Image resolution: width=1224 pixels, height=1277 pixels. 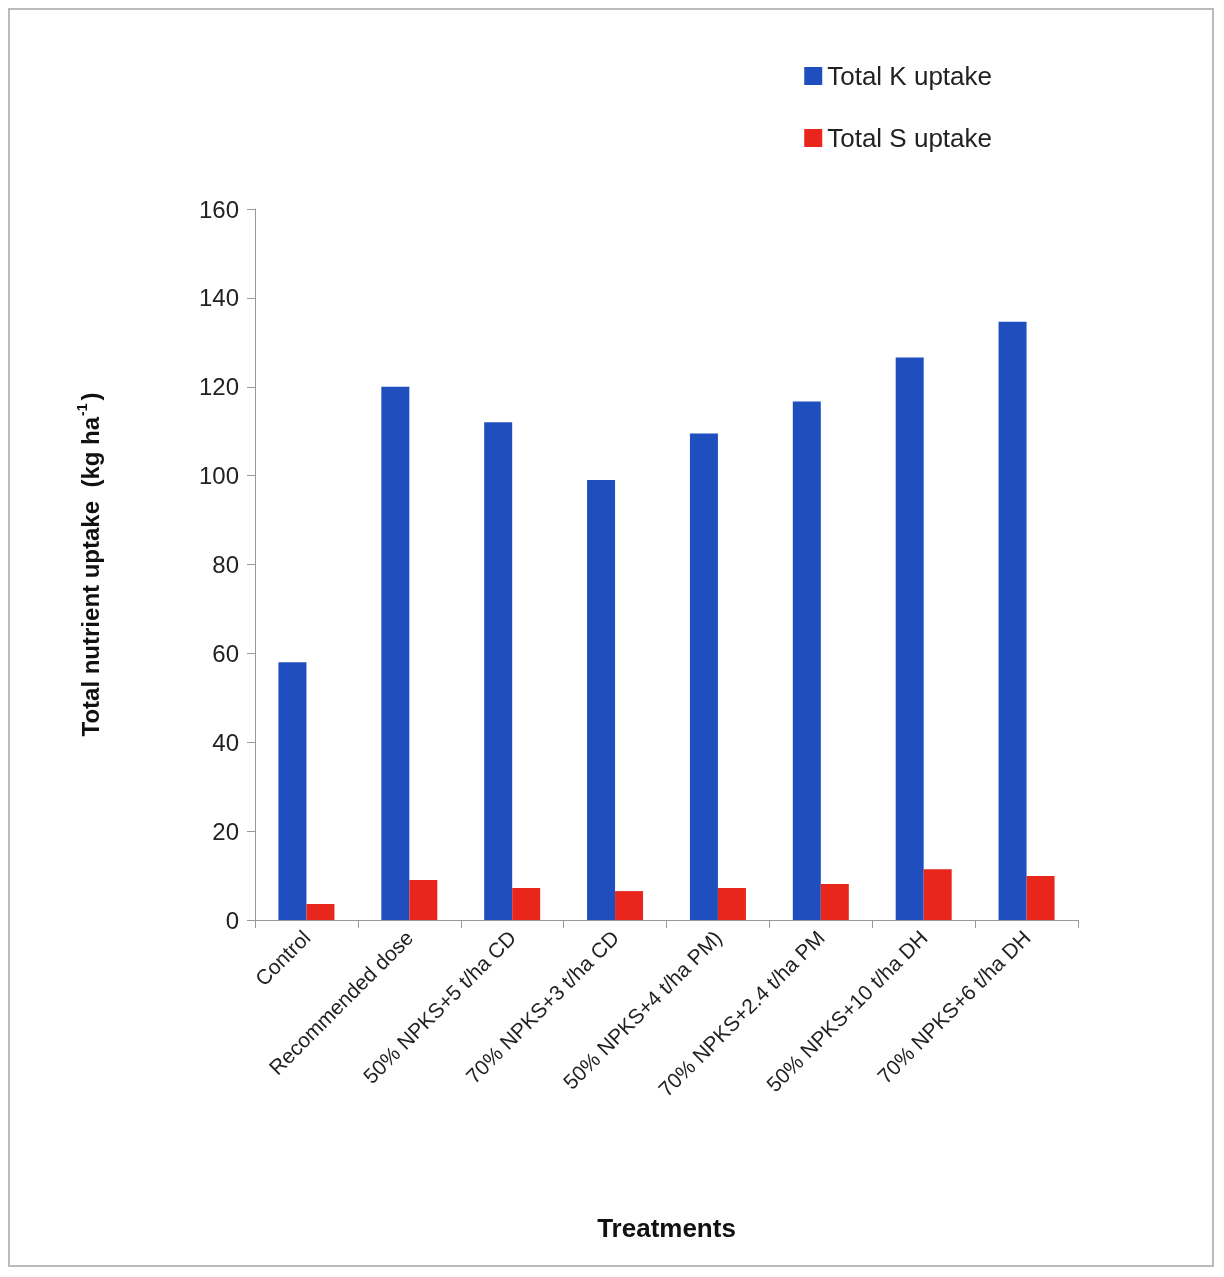 I want to click on y-axis-title: Total nutrient uptake (kg ha-1), so click(x=89, y=564).